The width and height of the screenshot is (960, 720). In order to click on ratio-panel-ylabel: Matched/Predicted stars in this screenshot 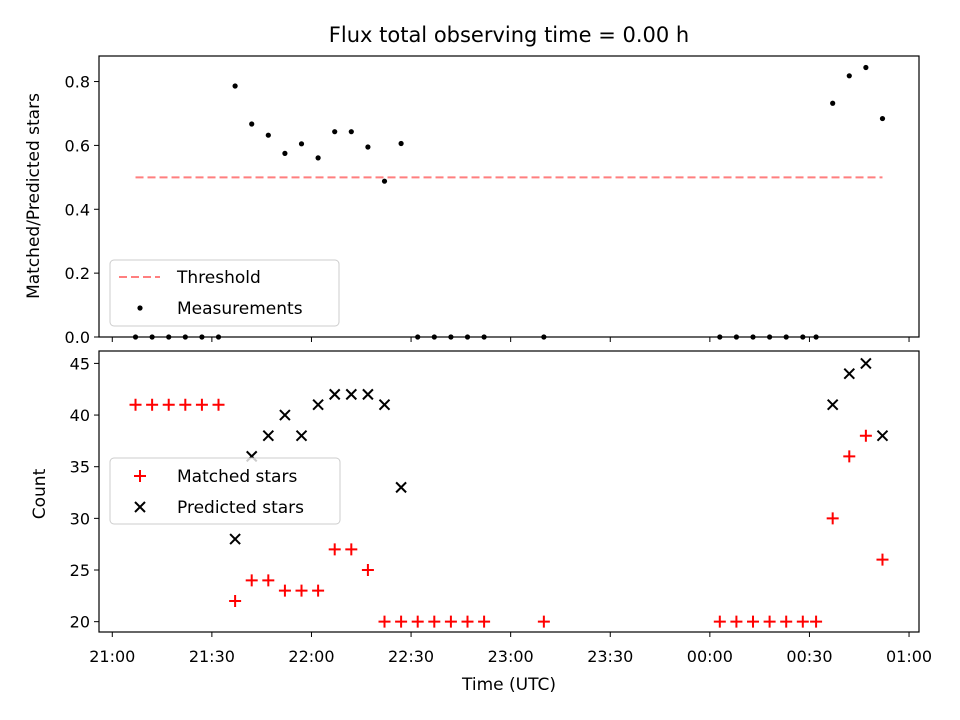, I will do `click(34, 196)`.